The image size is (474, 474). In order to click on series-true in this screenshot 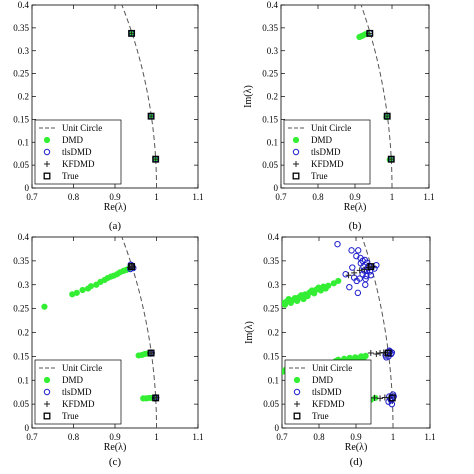, I will do `click(381, 332)`.